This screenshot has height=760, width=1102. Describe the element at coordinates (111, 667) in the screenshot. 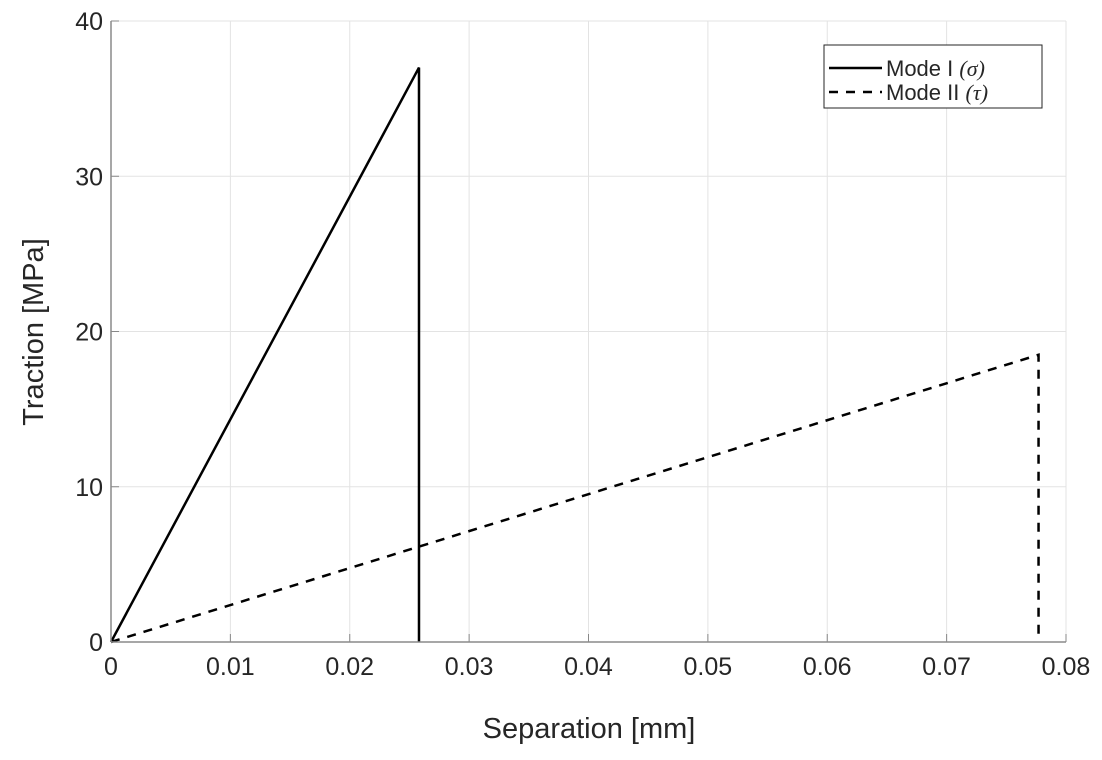

I see `x-tick-label: 0` at that location.